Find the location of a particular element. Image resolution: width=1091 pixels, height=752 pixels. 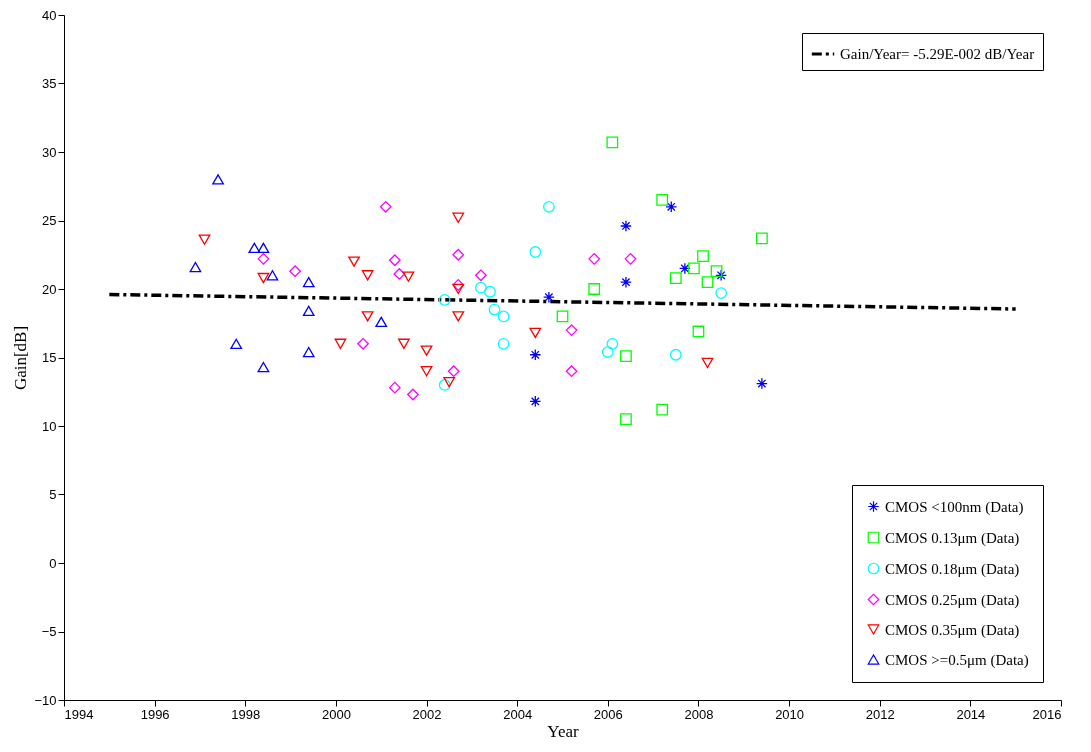

x-tick-label: 2008 is located at coordinates (699, 714).